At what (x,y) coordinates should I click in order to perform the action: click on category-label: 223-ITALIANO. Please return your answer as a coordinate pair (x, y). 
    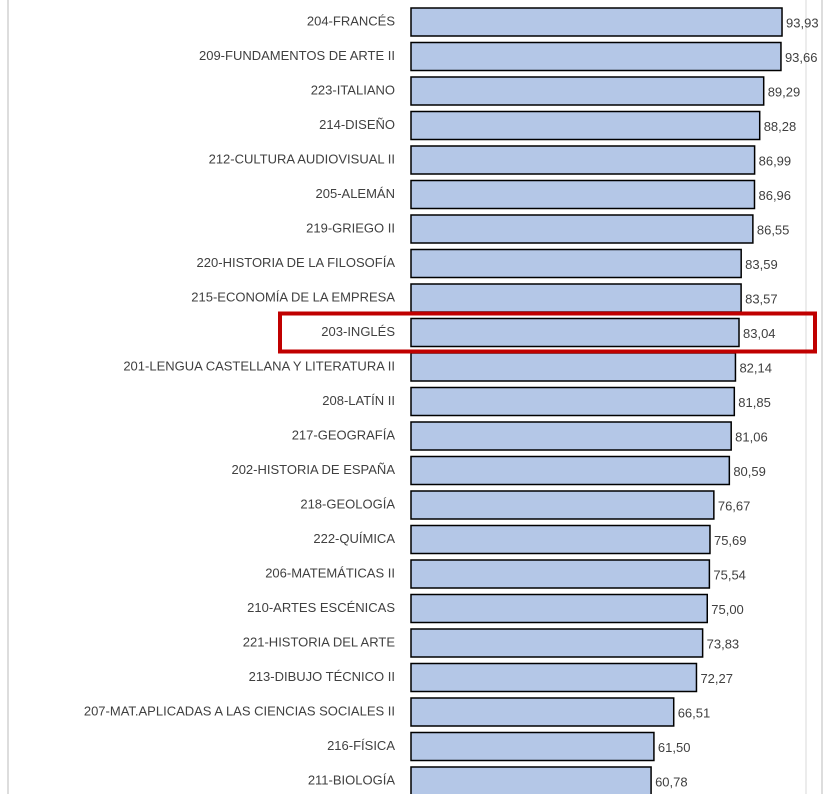
    Looking at the image, I should click on (353, 89).